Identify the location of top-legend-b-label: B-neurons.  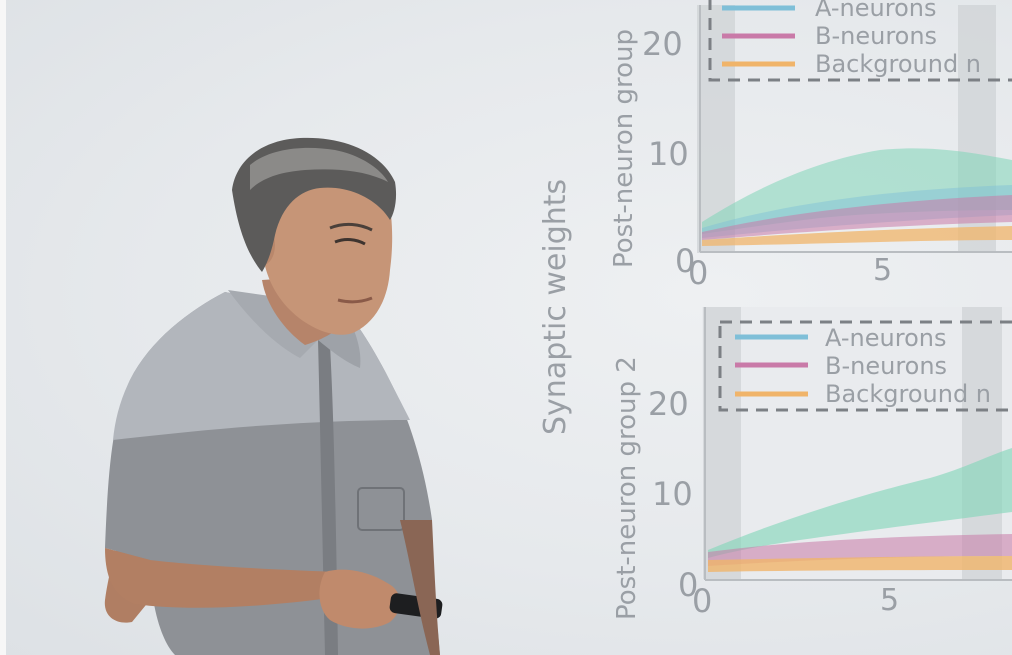
(876, 36).